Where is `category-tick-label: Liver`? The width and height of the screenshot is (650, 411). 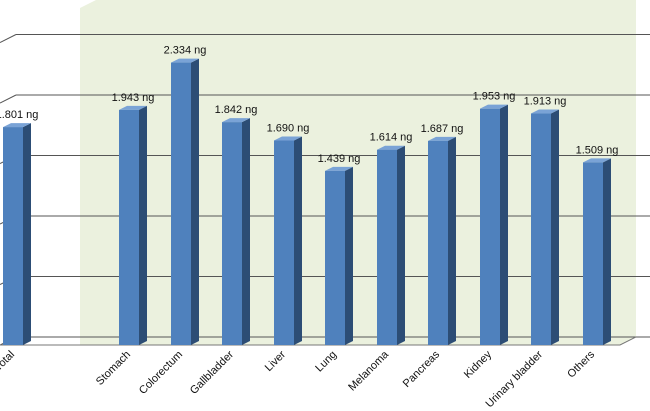 category-tick-label: Liver is located at coordinates (276, 361).